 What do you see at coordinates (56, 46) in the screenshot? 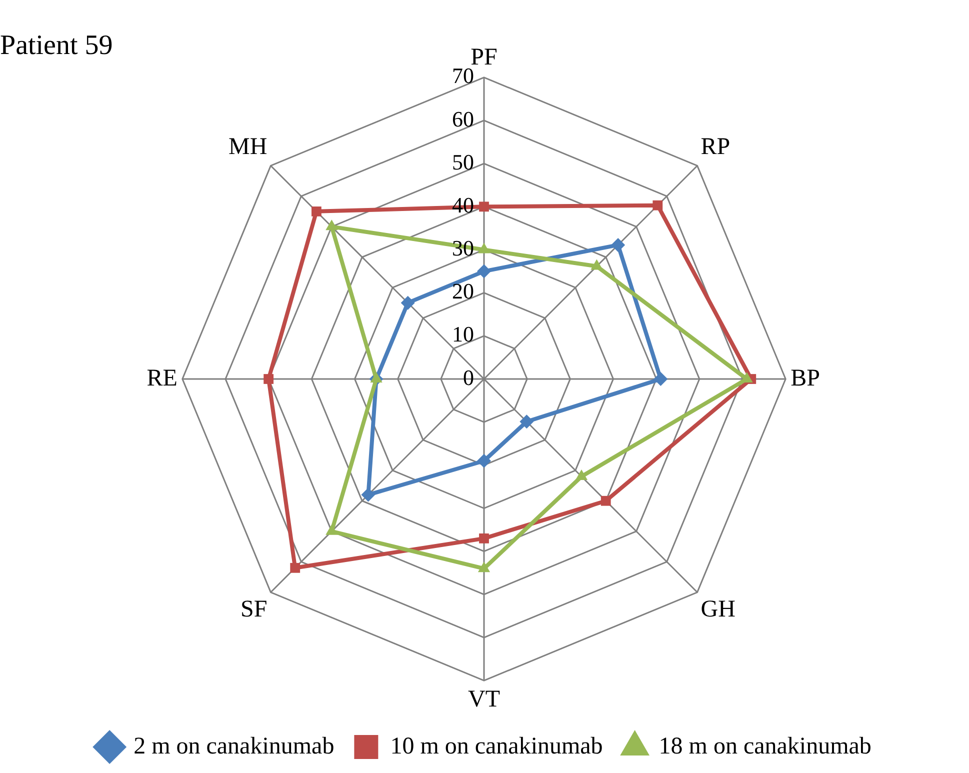
I see `chart-title: Patient 59` at bounding box center [56, 46].